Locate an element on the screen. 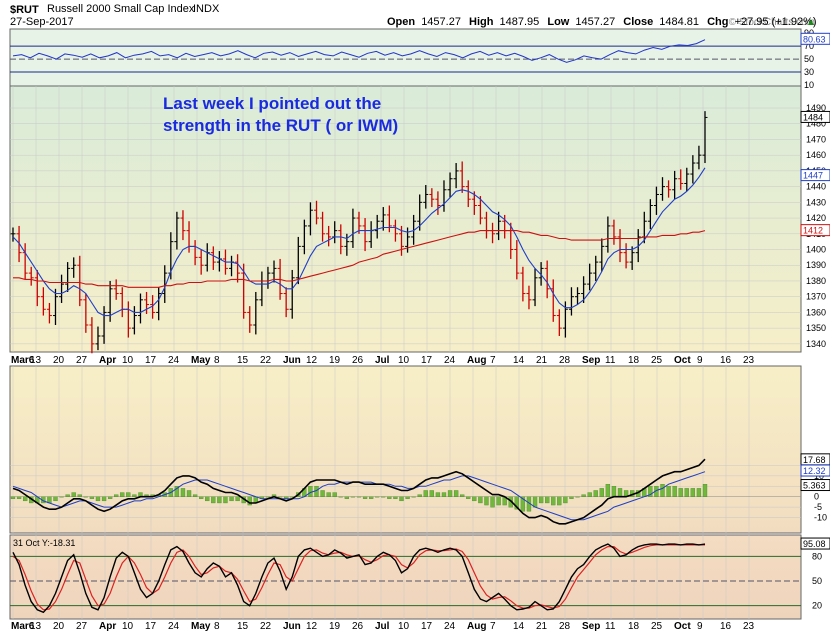 The width and height of the screenshot is (830, 635). x-label-price-8: May is located at coordinates (201, 360).